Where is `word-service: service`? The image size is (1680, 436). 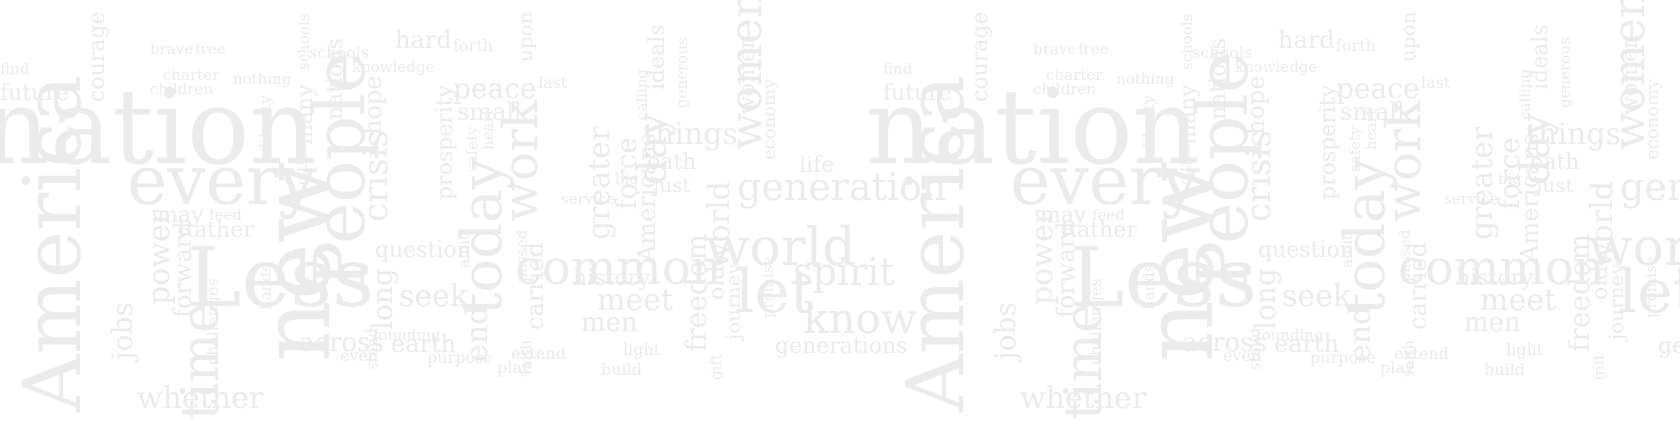
word-service: service is located at coordinates (588, 199).